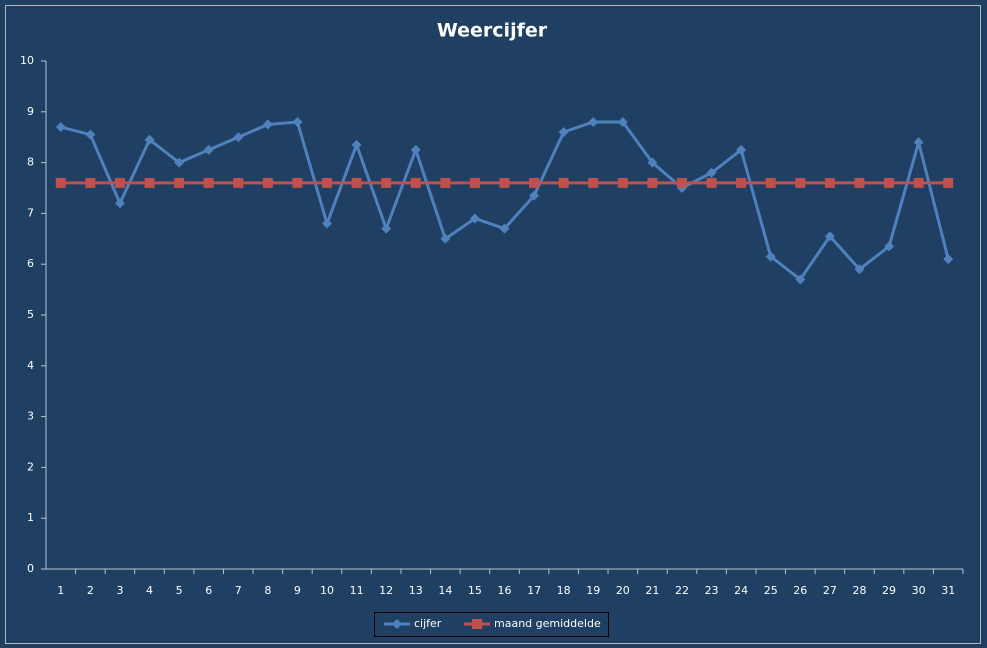  Describe the element at coordinates (445, 590) in the screenshot. I see `x-tick-label: 14` at that location.